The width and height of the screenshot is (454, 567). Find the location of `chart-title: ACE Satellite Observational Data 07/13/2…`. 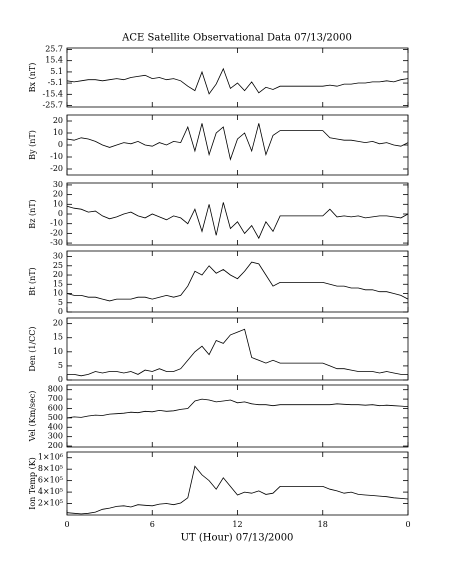

chart-title: ACE Satellite Observational Data 07/13/2… is located at coordinates (236, 38).